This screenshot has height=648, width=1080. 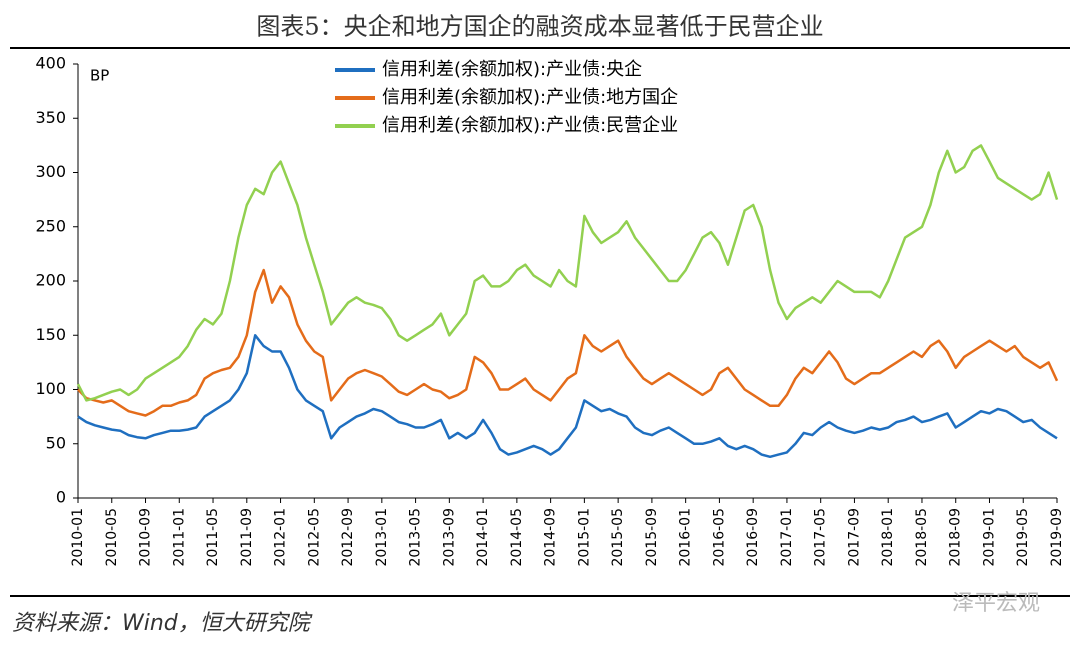 I want to click on chart-title: 图表5：央企和地方国企的融资成本显著低于民营企业, so click(x=539, y=27).